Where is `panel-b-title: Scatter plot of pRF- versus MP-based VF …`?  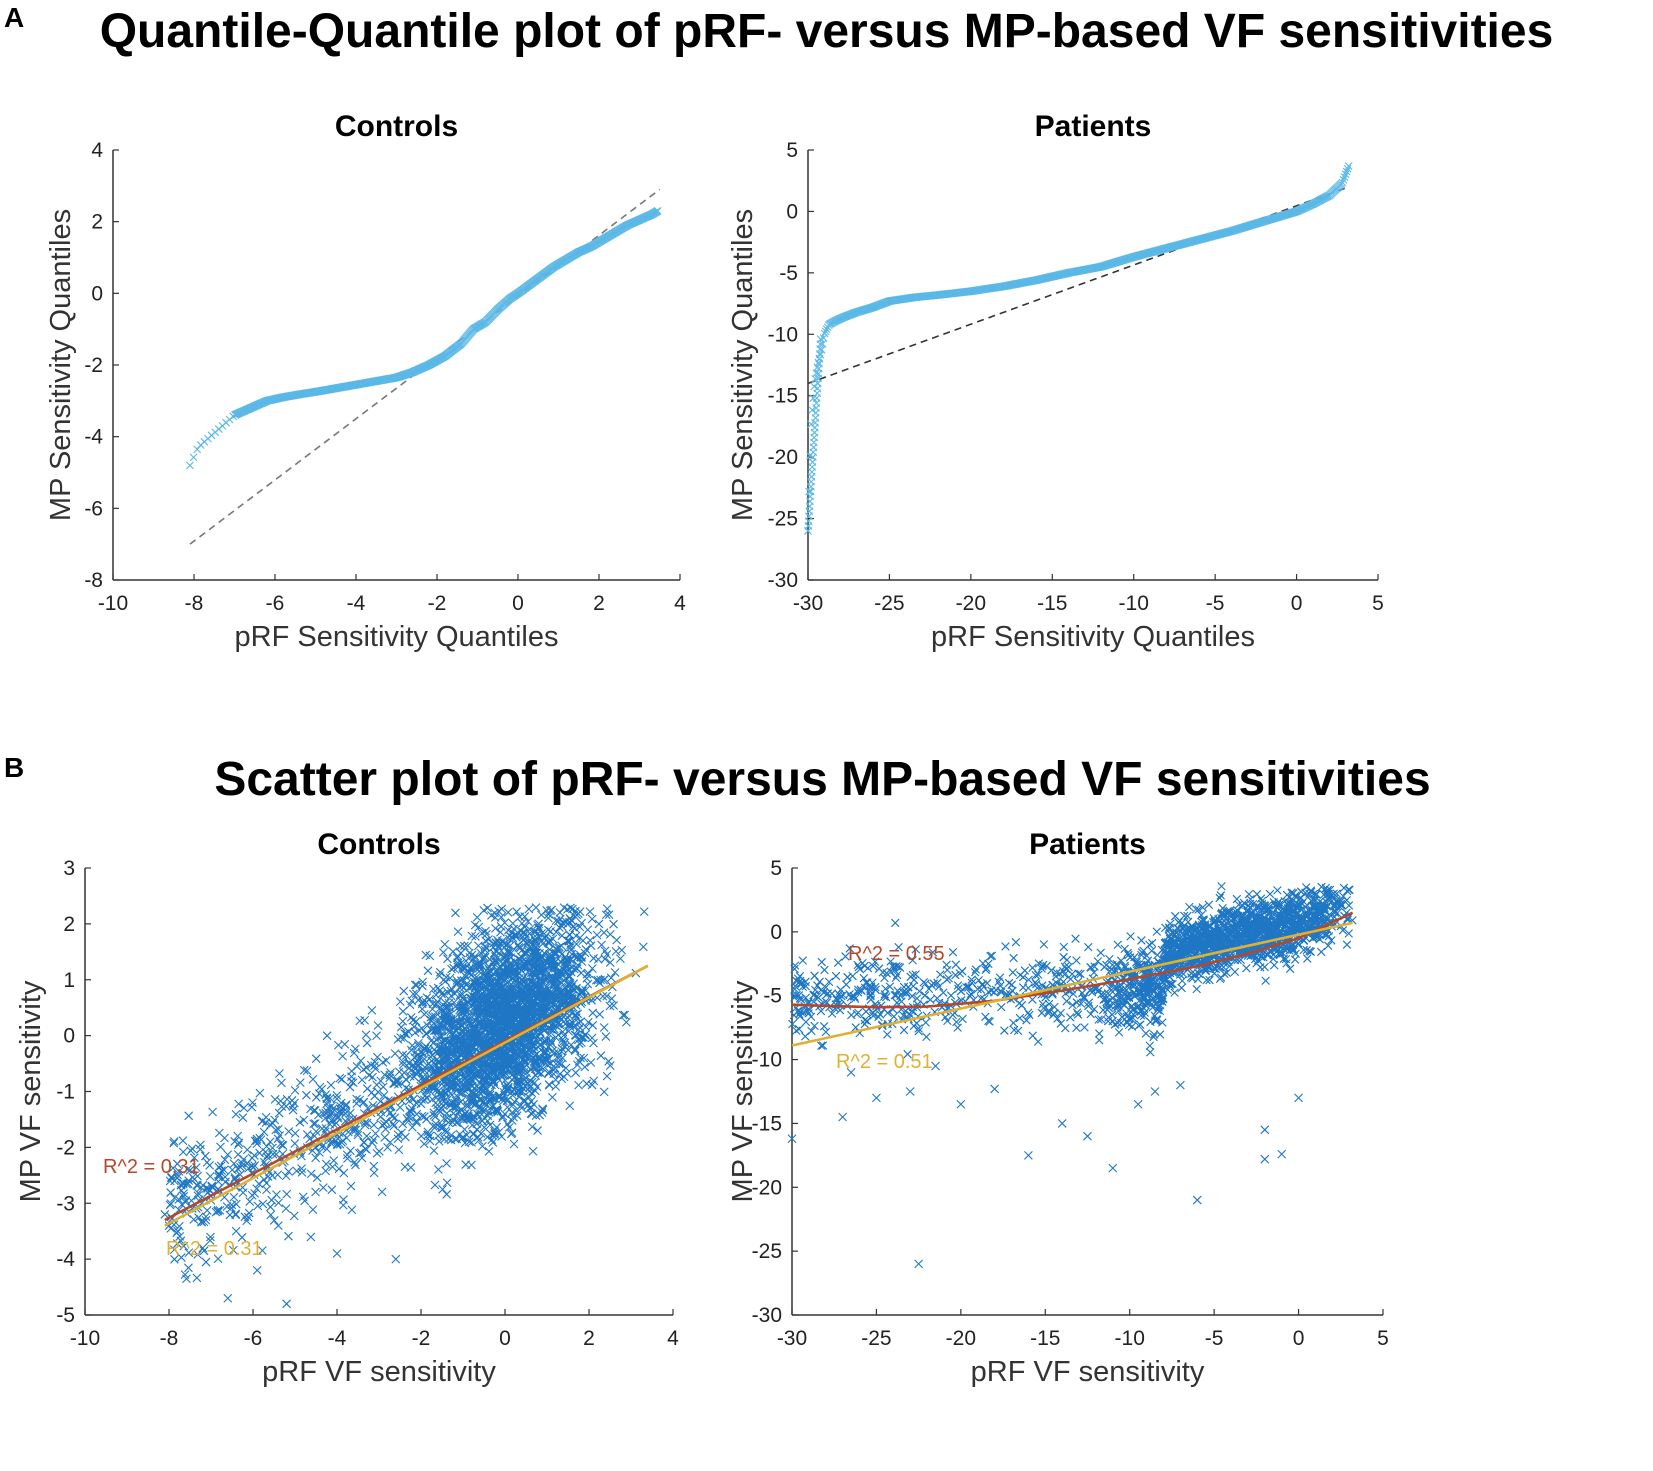
panel-b-title: Scatter plot of pRF- versus MP-based VF … is located at coordinates (822, 779).